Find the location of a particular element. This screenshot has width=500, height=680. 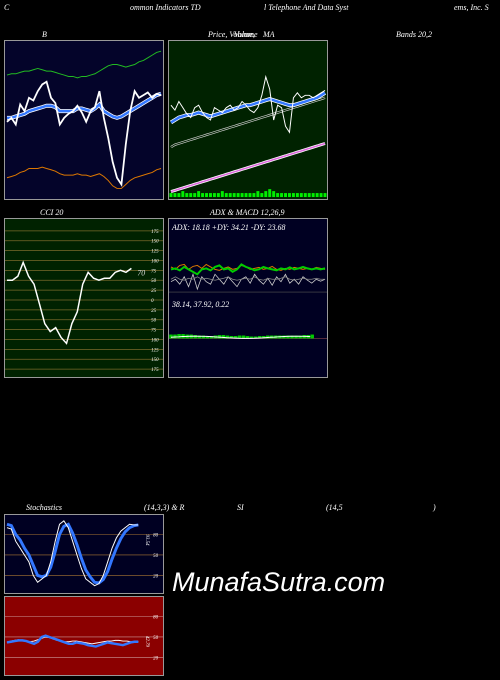

cci-line is located at coordinates (69, 302).